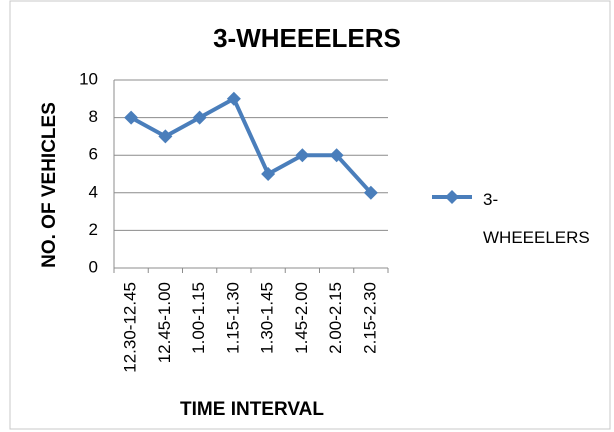 The image size is (614, 432). What do you see at coordinates (49, 185) in the screenshot?
I see `y-axis-label: NO. OF VEHICLES` at bounding box center [49, 185].